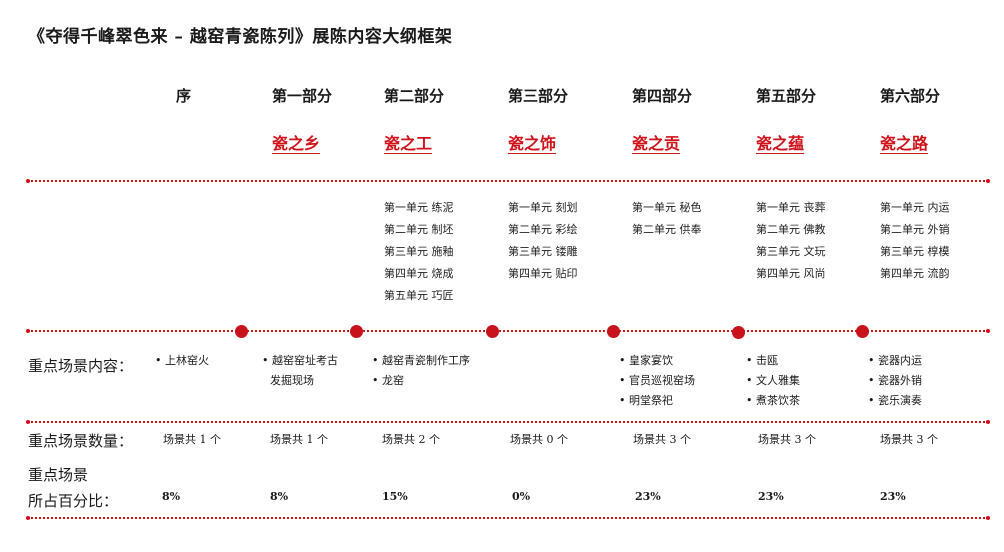  I want to click on part-theme: 瓷之饰, so click(532, 143).